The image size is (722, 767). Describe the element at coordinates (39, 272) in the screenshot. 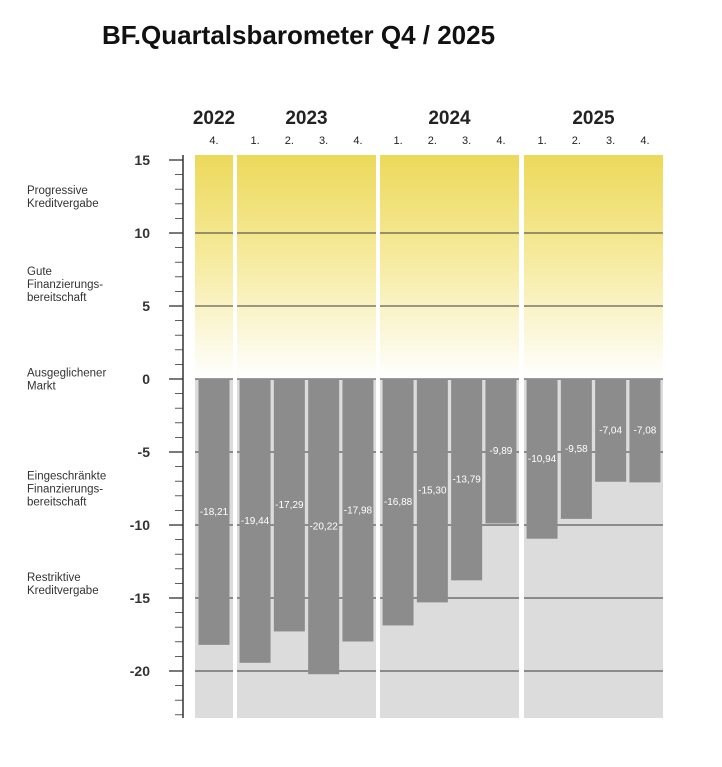

I see `zone-label-line: Gute` at that location.